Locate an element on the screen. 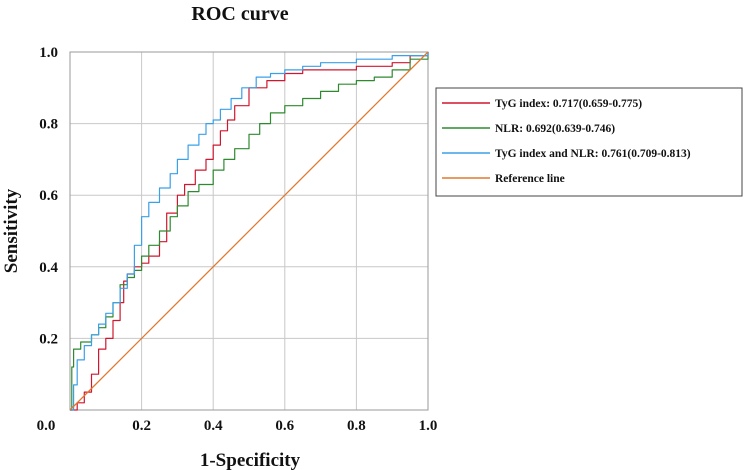 This screenshot has width=750, height=470. legend-box is located at coordinates (589, 142).